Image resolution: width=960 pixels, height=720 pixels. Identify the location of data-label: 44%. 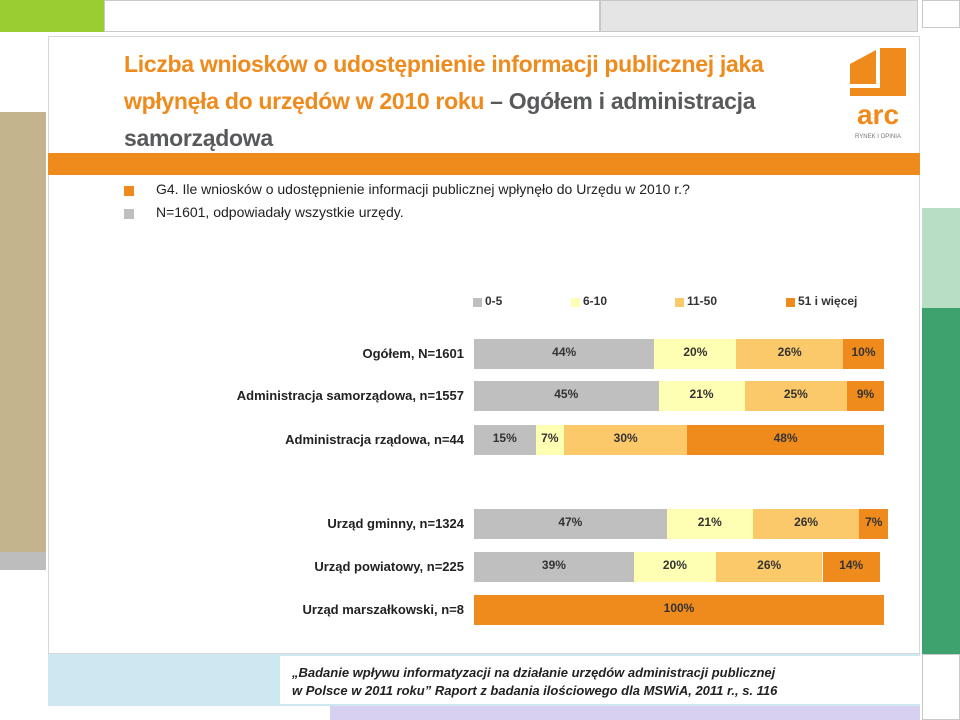
(564, 352).